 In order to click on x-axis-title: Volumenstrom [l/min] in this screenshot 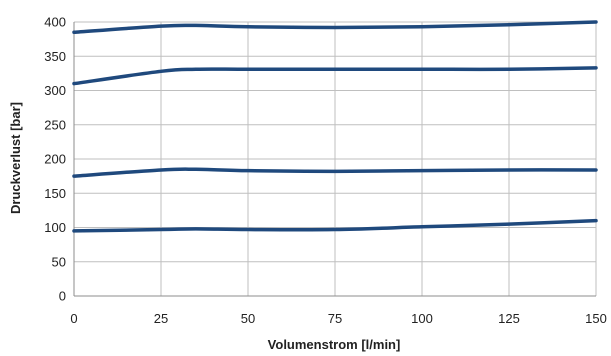, I will do `click(334, 344)`.